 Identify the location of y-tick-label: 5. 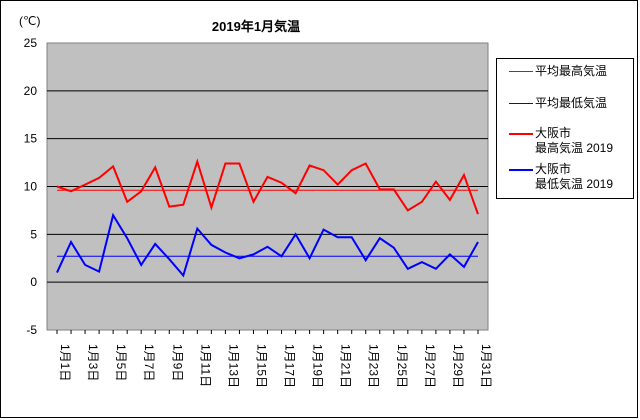
(33, 234).